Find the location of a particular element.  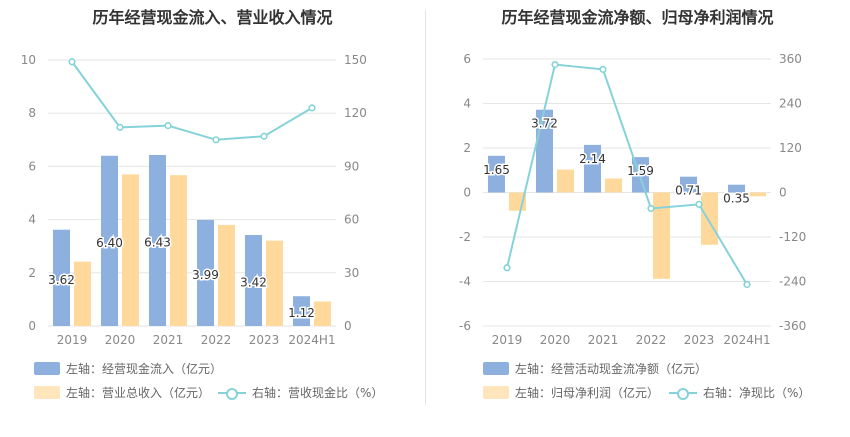

y-left-tick-label: -4 is located at coordinates (465, 282).